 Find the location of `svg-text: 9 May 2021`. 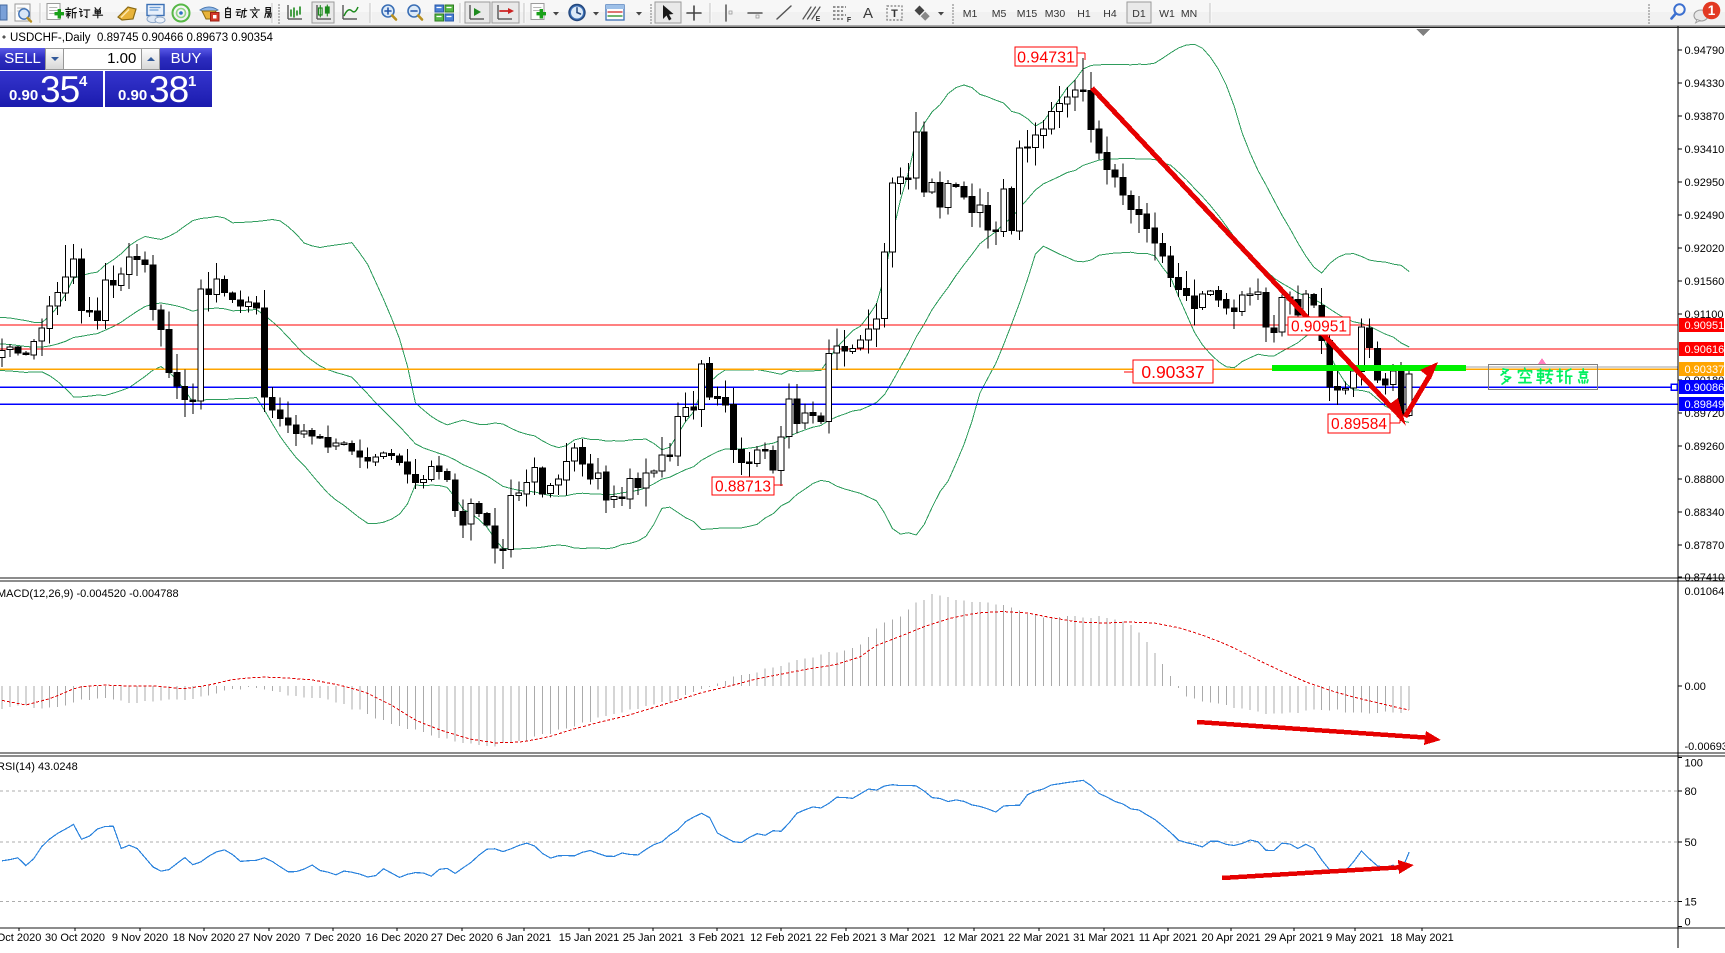

svg-text: 9 May 2021 is located at coordinates (1354, 938).